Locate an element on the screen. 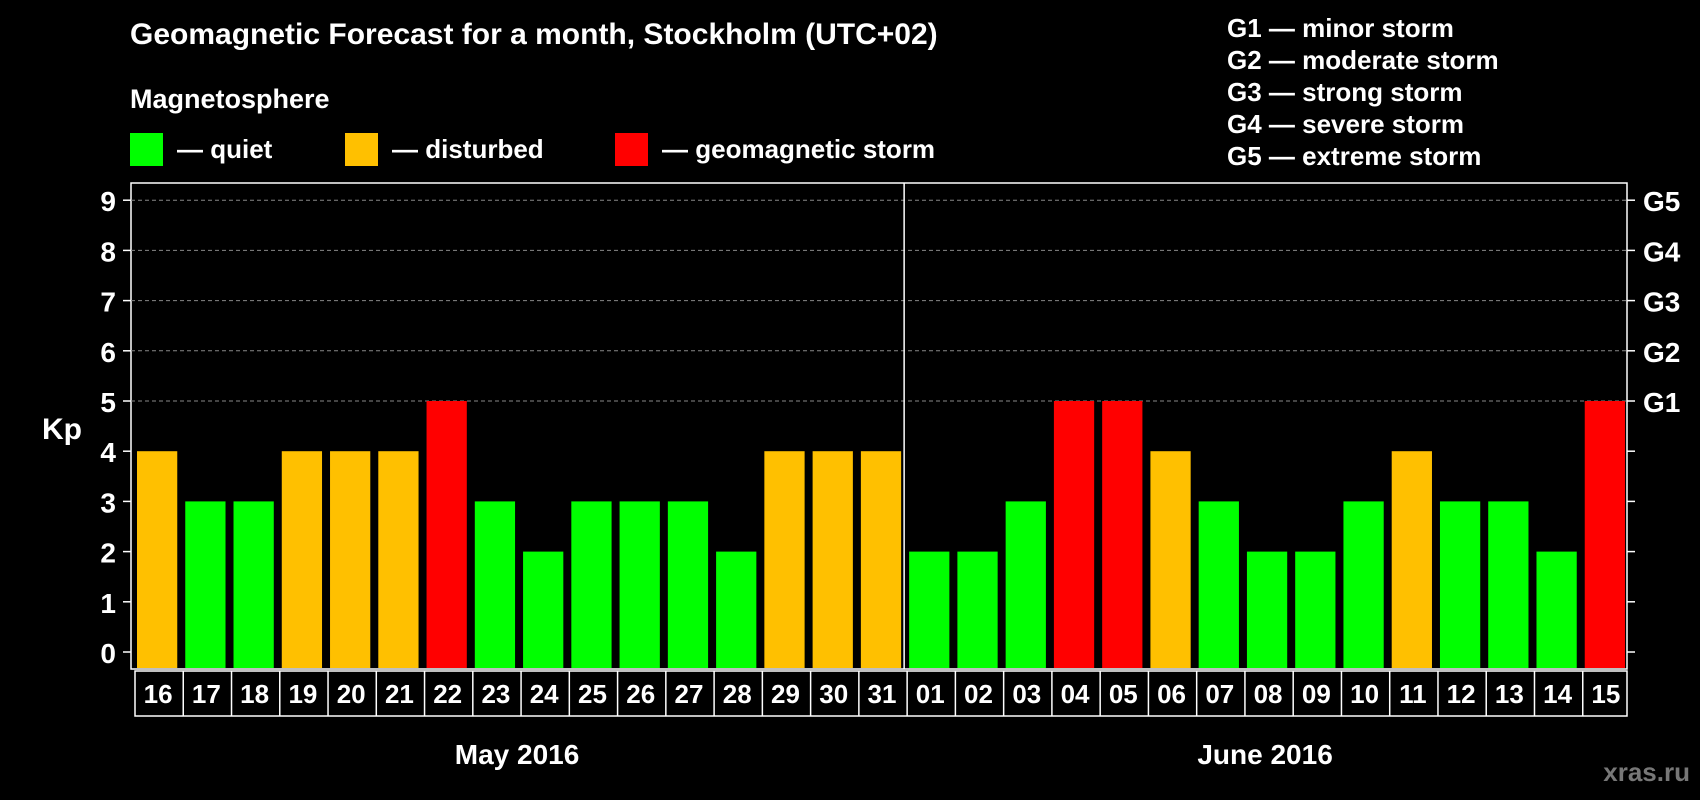 This screenshot has width=1700, height=800. y-tick-label: 6 is located at coordinates (108, 352).